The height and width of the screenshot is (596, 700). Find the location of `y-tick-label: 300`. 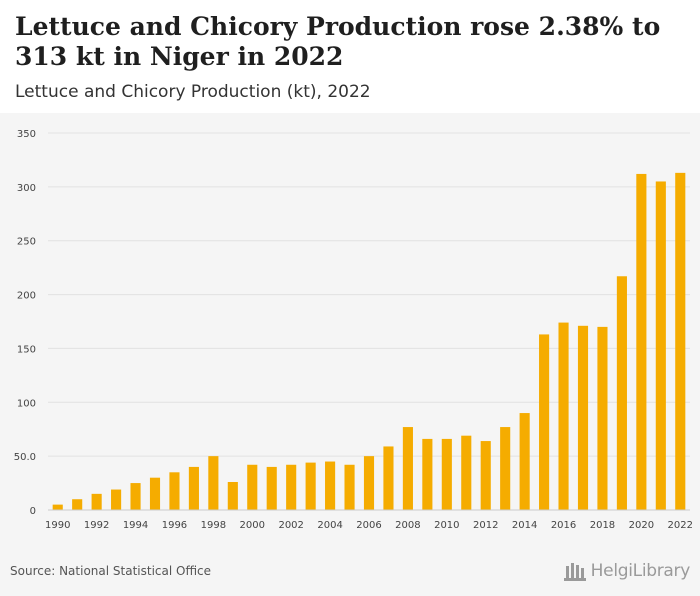

y-tick-label: 300 is located at coordinates (26, 188).